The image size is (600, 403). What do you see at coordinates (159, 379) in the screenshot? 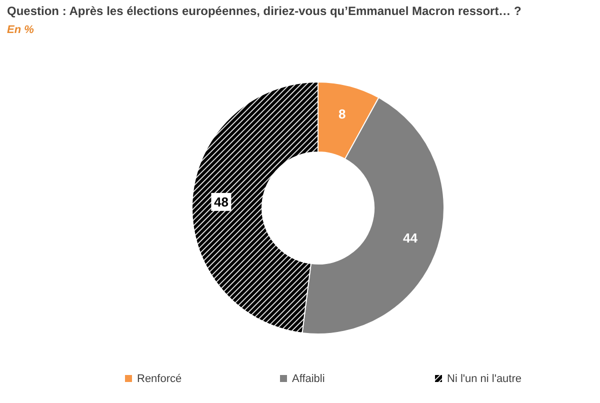
I see `legend-label: Renforcé` at bounding box center [159, 379].